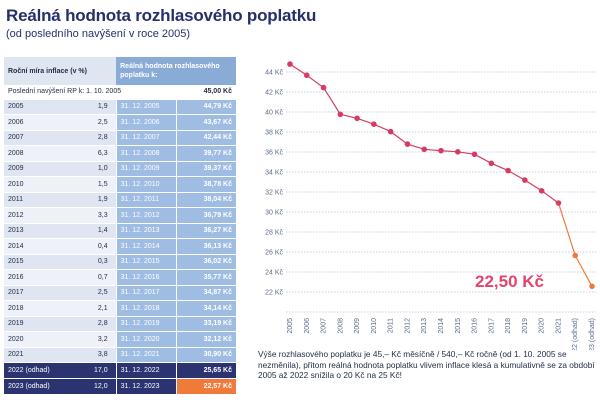  What do you see at coordinates (205, 308) in the screenshot?
I see `row-value: 34,14 Kč` at bounding box center [205, 308].